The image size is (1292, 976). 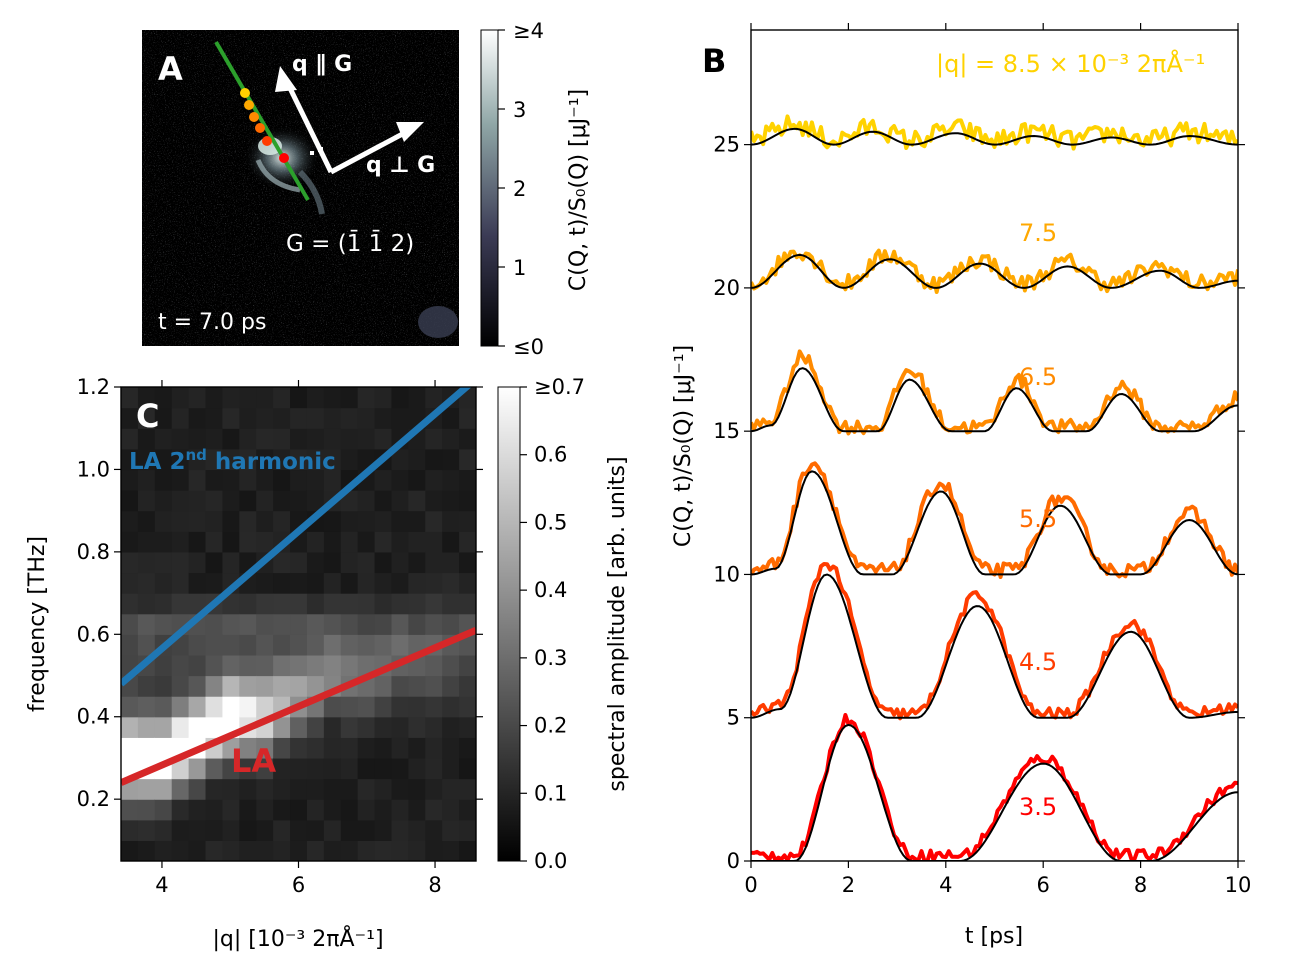 What do you see at coordinates (994, 132) in the screenshot?
I see `measured-curve-q8.5` at bounding box center [994, 132].